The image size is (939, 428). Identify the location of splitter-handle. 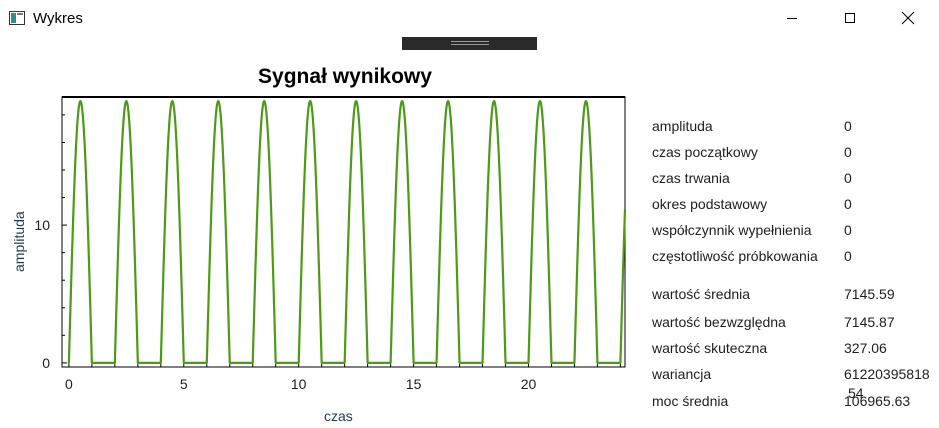
(469, 43).